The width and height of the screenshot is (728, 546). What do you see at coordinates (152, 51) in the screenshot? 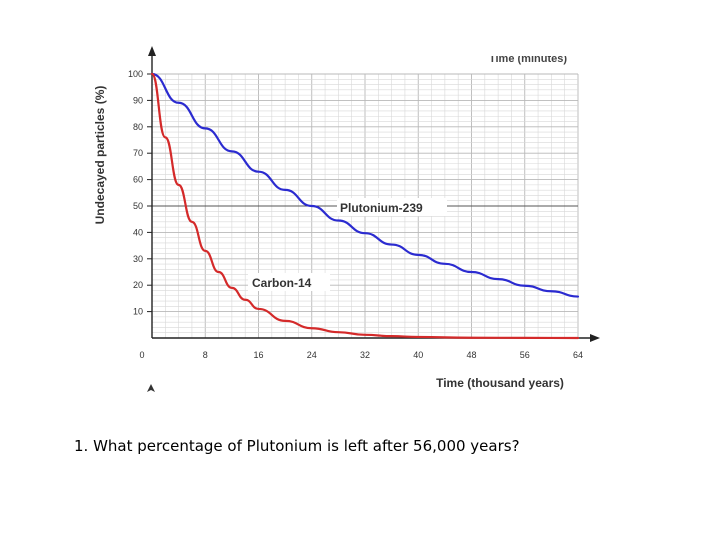
I see `y-axis-arrow` at bounding box center [152, 51].